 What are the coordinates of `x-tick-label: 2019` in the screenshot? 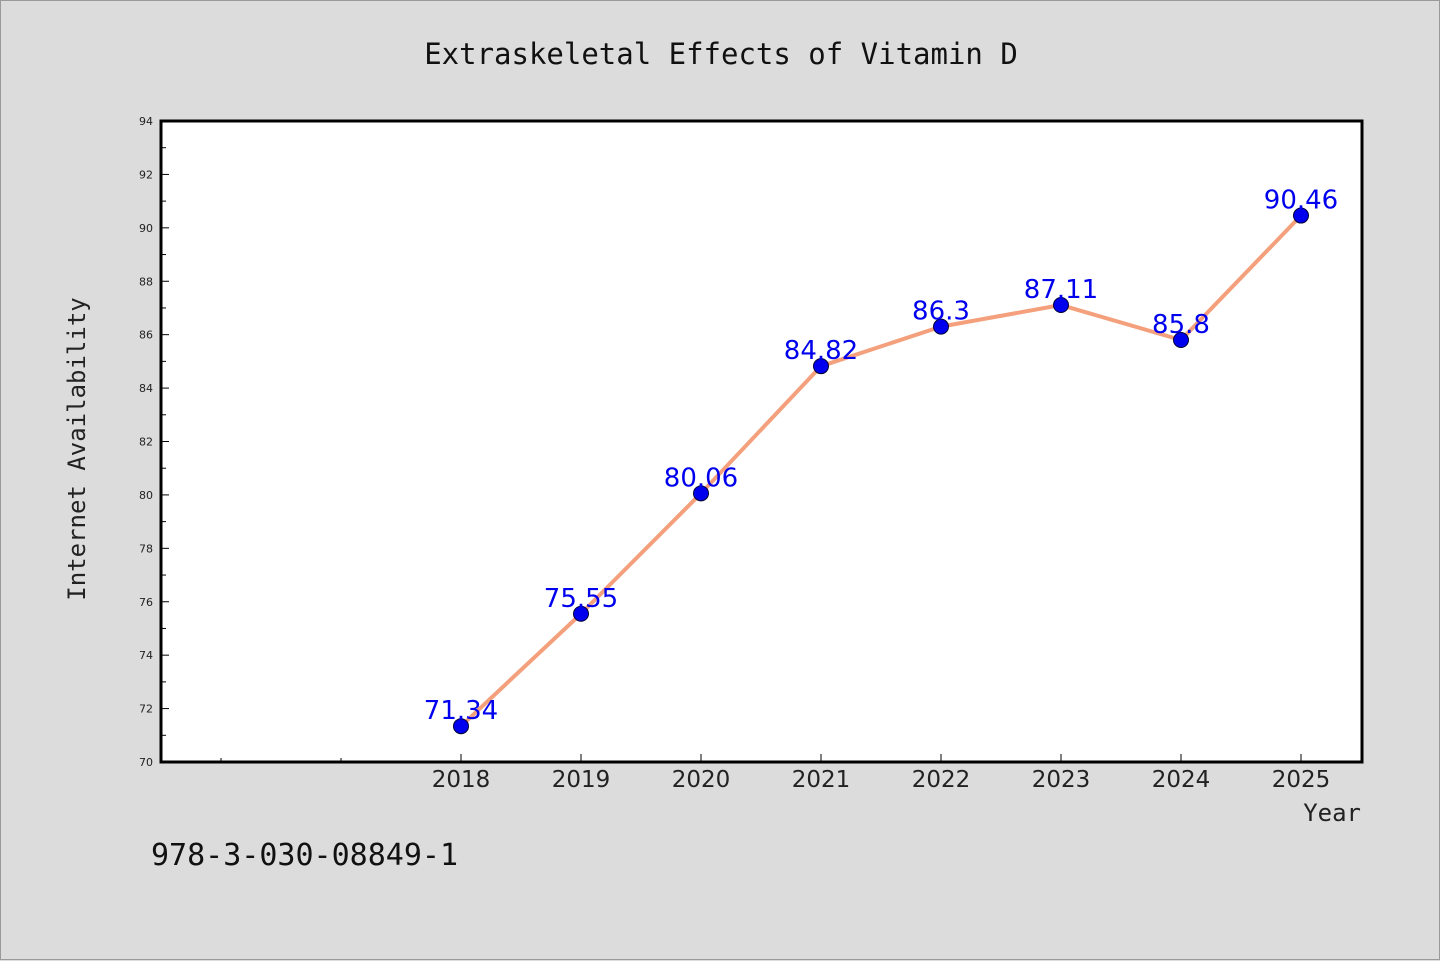 It's located at (581, 780).